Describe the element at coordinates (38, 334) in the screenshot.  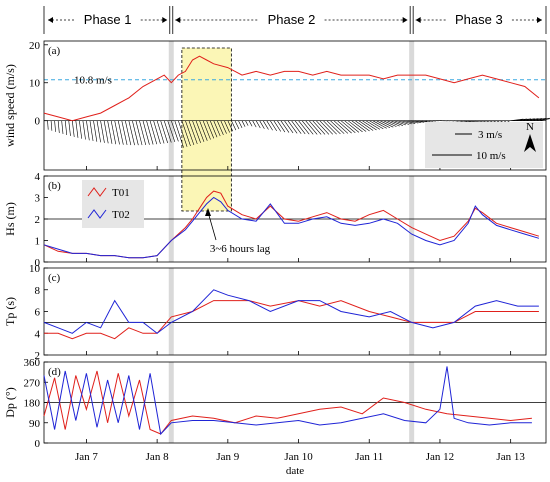
I see `ytick-label-c-4: 4` at that location.